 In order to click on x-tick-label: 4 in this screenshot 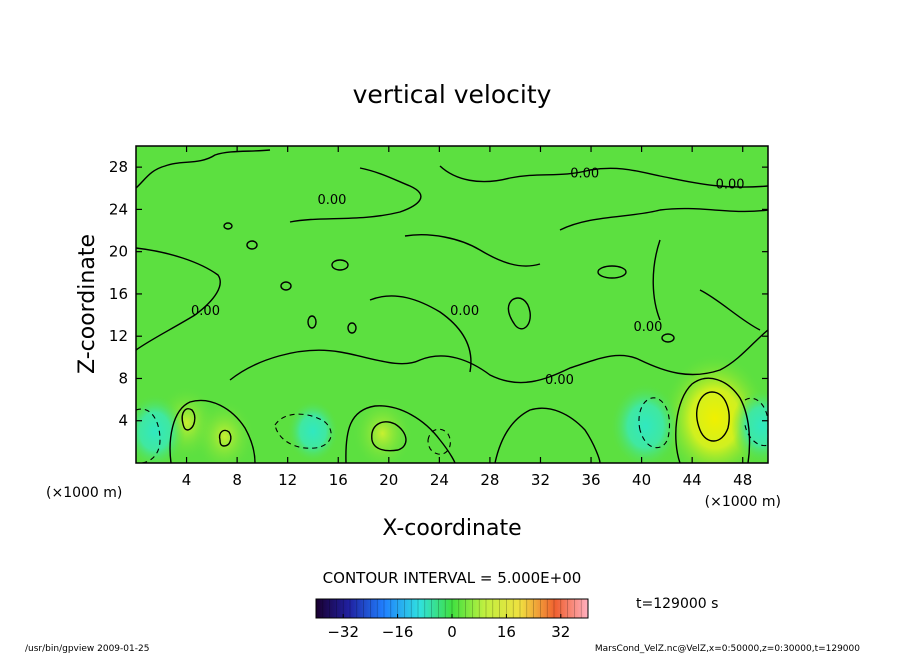, I will do `click(187, 480)`.